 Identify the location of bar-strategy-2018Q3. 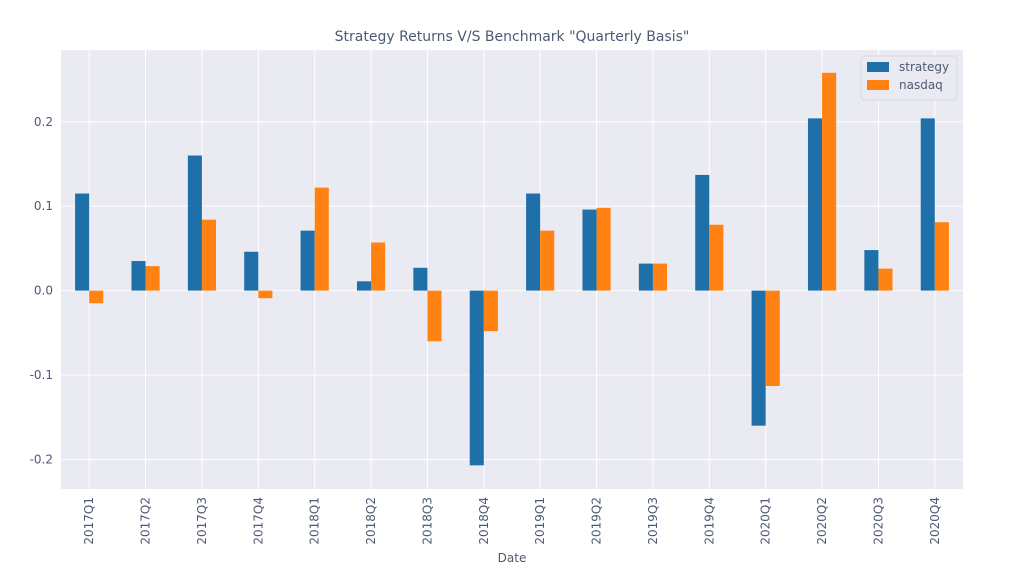
(420, 279).